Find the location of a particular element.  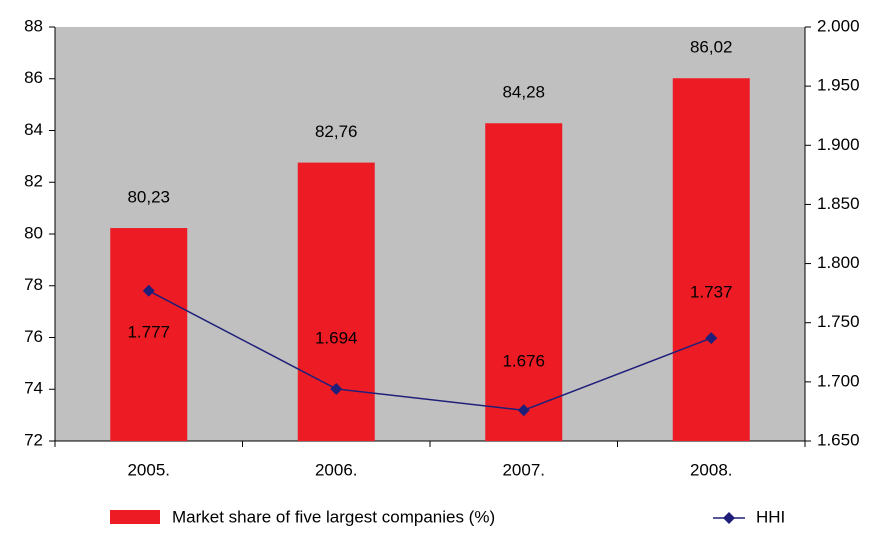

y-tick-label: 74 is located at coordinates (33, 388).